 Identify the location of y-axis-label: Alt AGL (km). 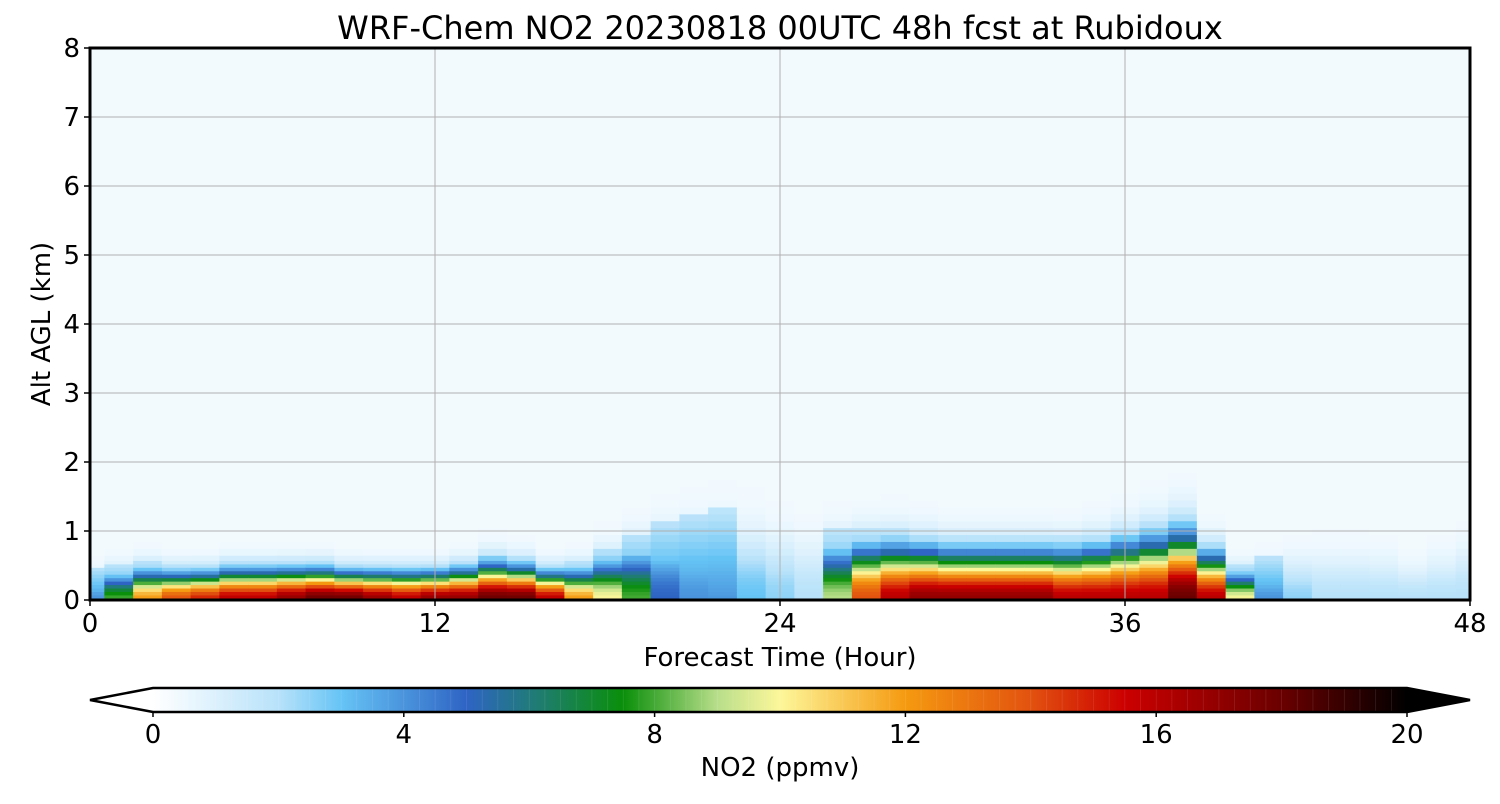
(42, 324).